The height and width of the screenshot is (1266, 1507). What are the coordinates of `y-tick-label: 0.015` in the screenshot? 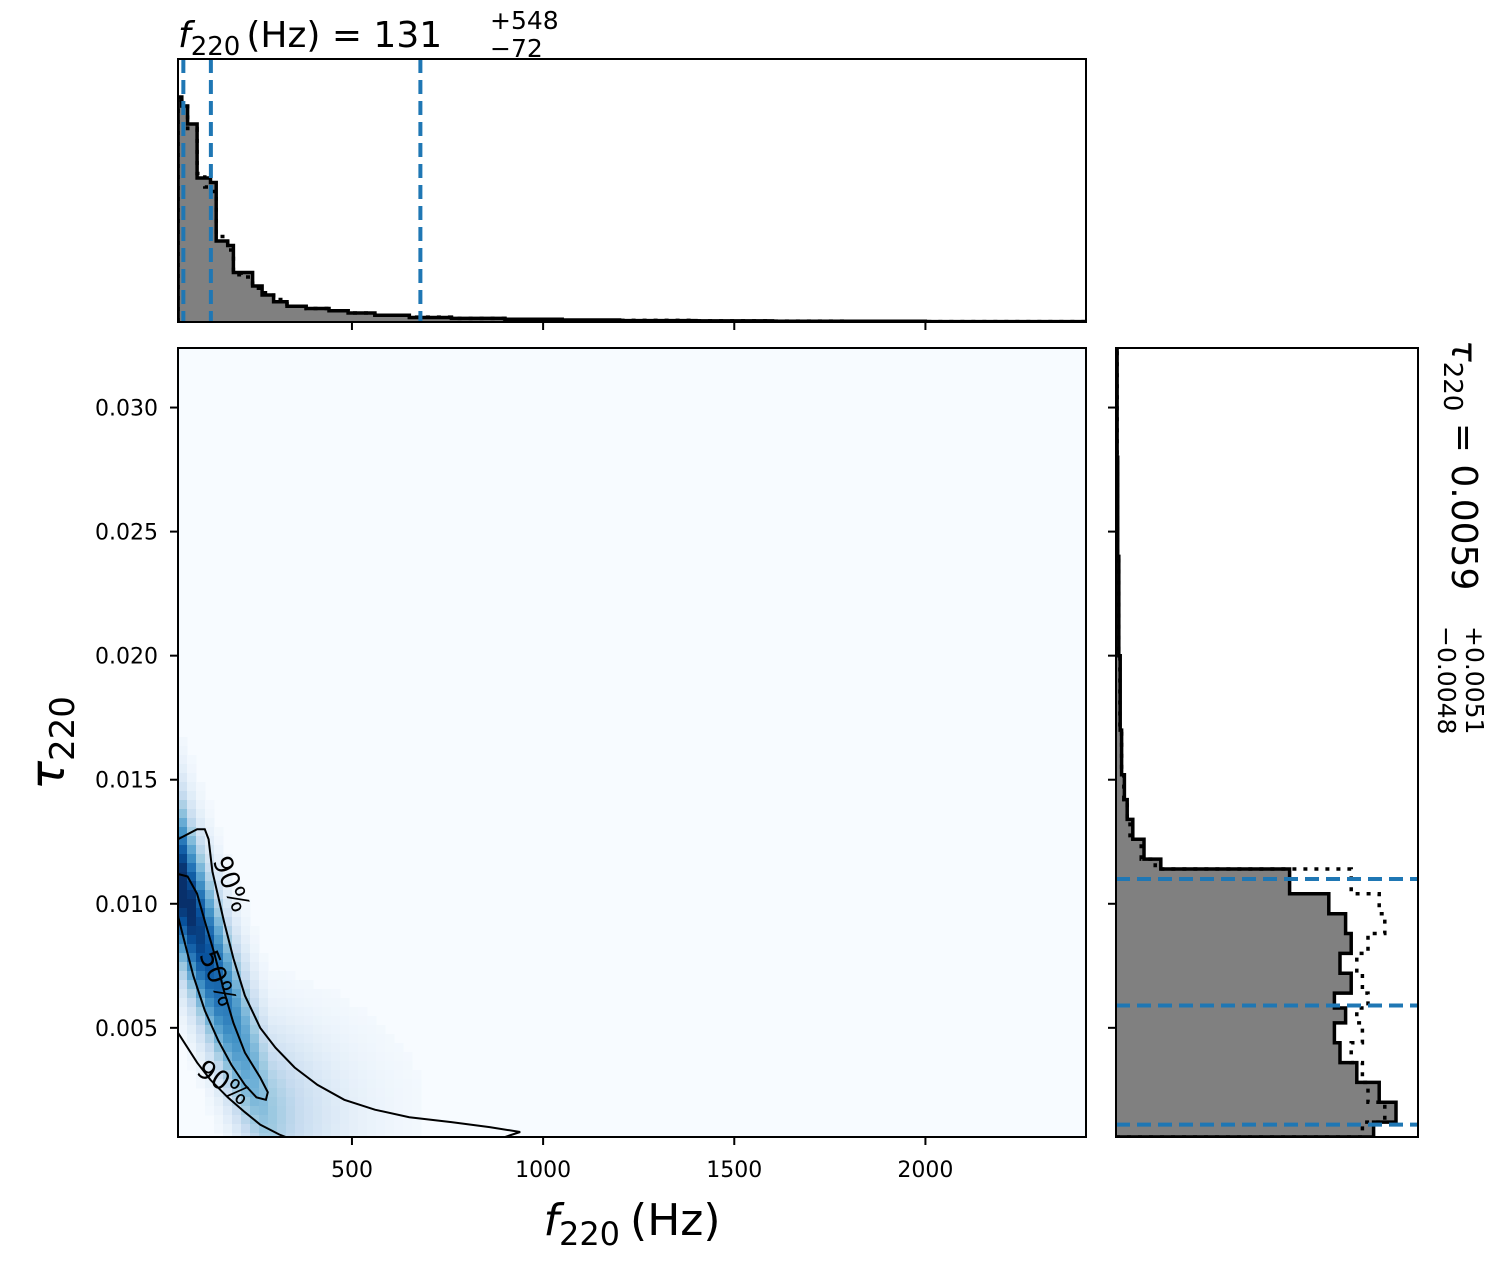 It's located at (126, 781).